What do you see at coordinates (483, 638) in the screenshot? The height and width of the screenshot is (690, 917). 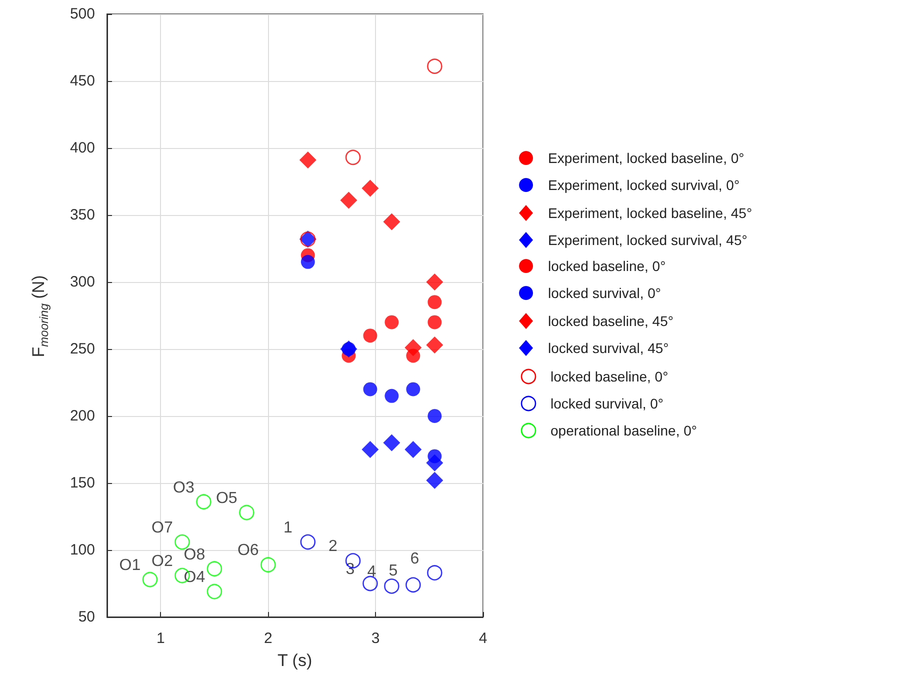 I see `x-tick-label: 4` at bounding box center [483, 638].